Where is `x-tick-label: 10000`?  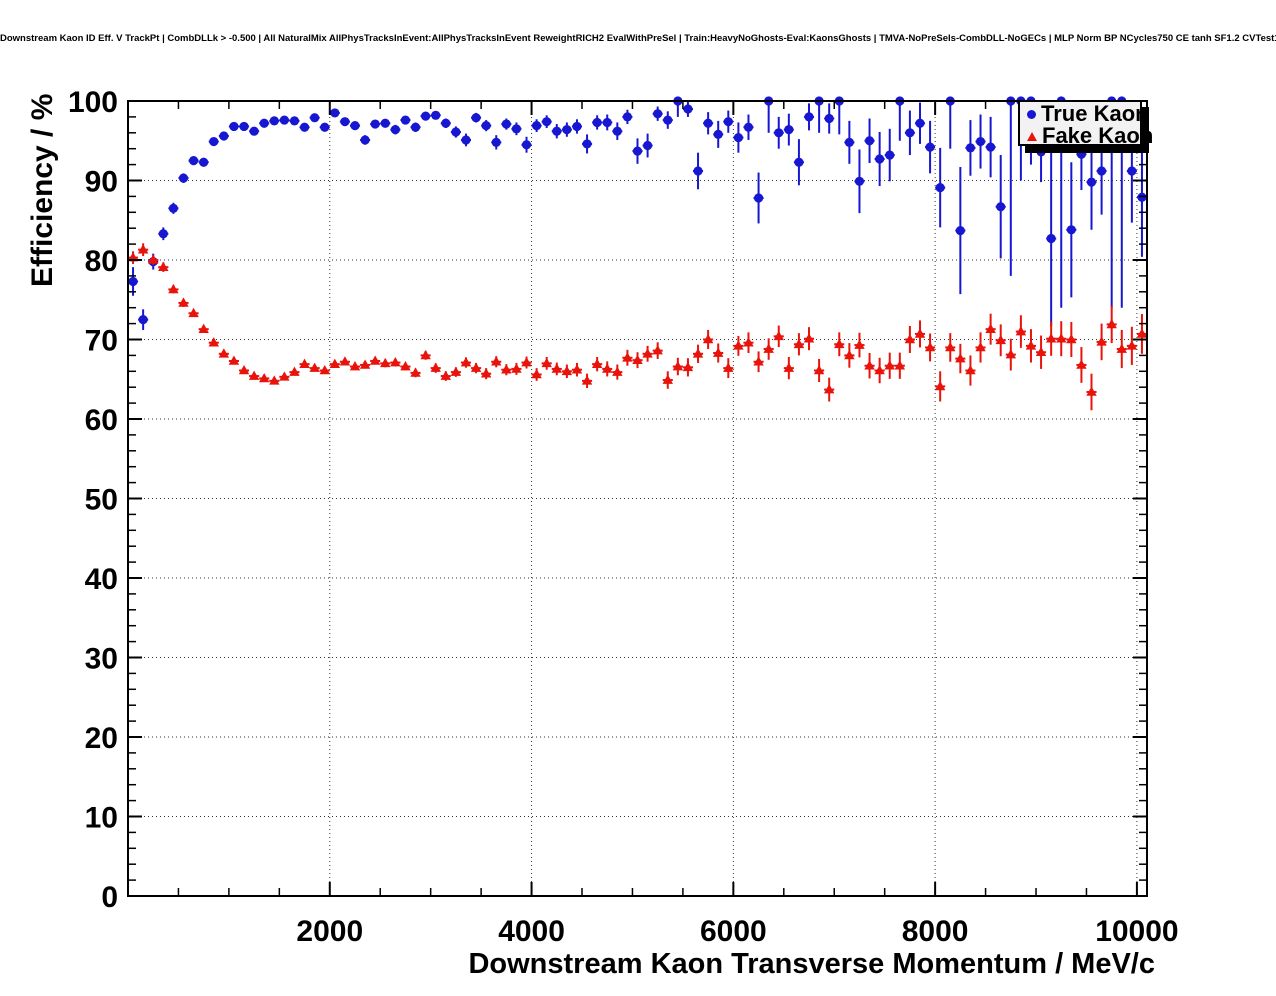 x-tick-label: 10000 is located at coordinates (1136, 931).